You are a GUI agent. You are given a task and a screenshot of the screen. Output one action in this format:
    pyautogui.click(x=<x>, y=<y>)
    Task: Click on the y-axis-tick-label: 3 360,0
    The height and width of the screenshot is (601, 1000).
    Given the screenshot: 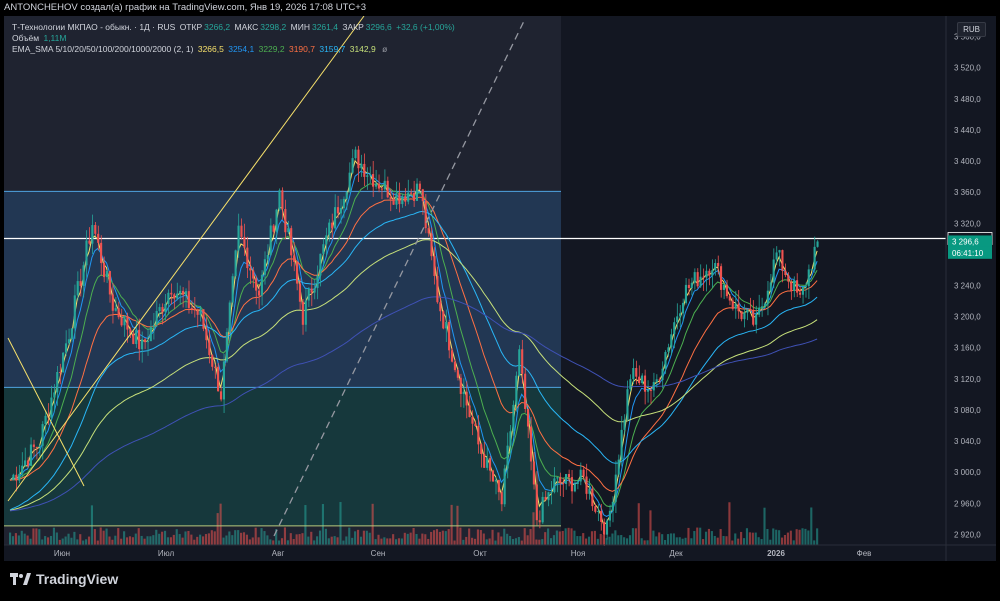 What is the action you would take?
    pyautogui.click(x=967, y=192)
    